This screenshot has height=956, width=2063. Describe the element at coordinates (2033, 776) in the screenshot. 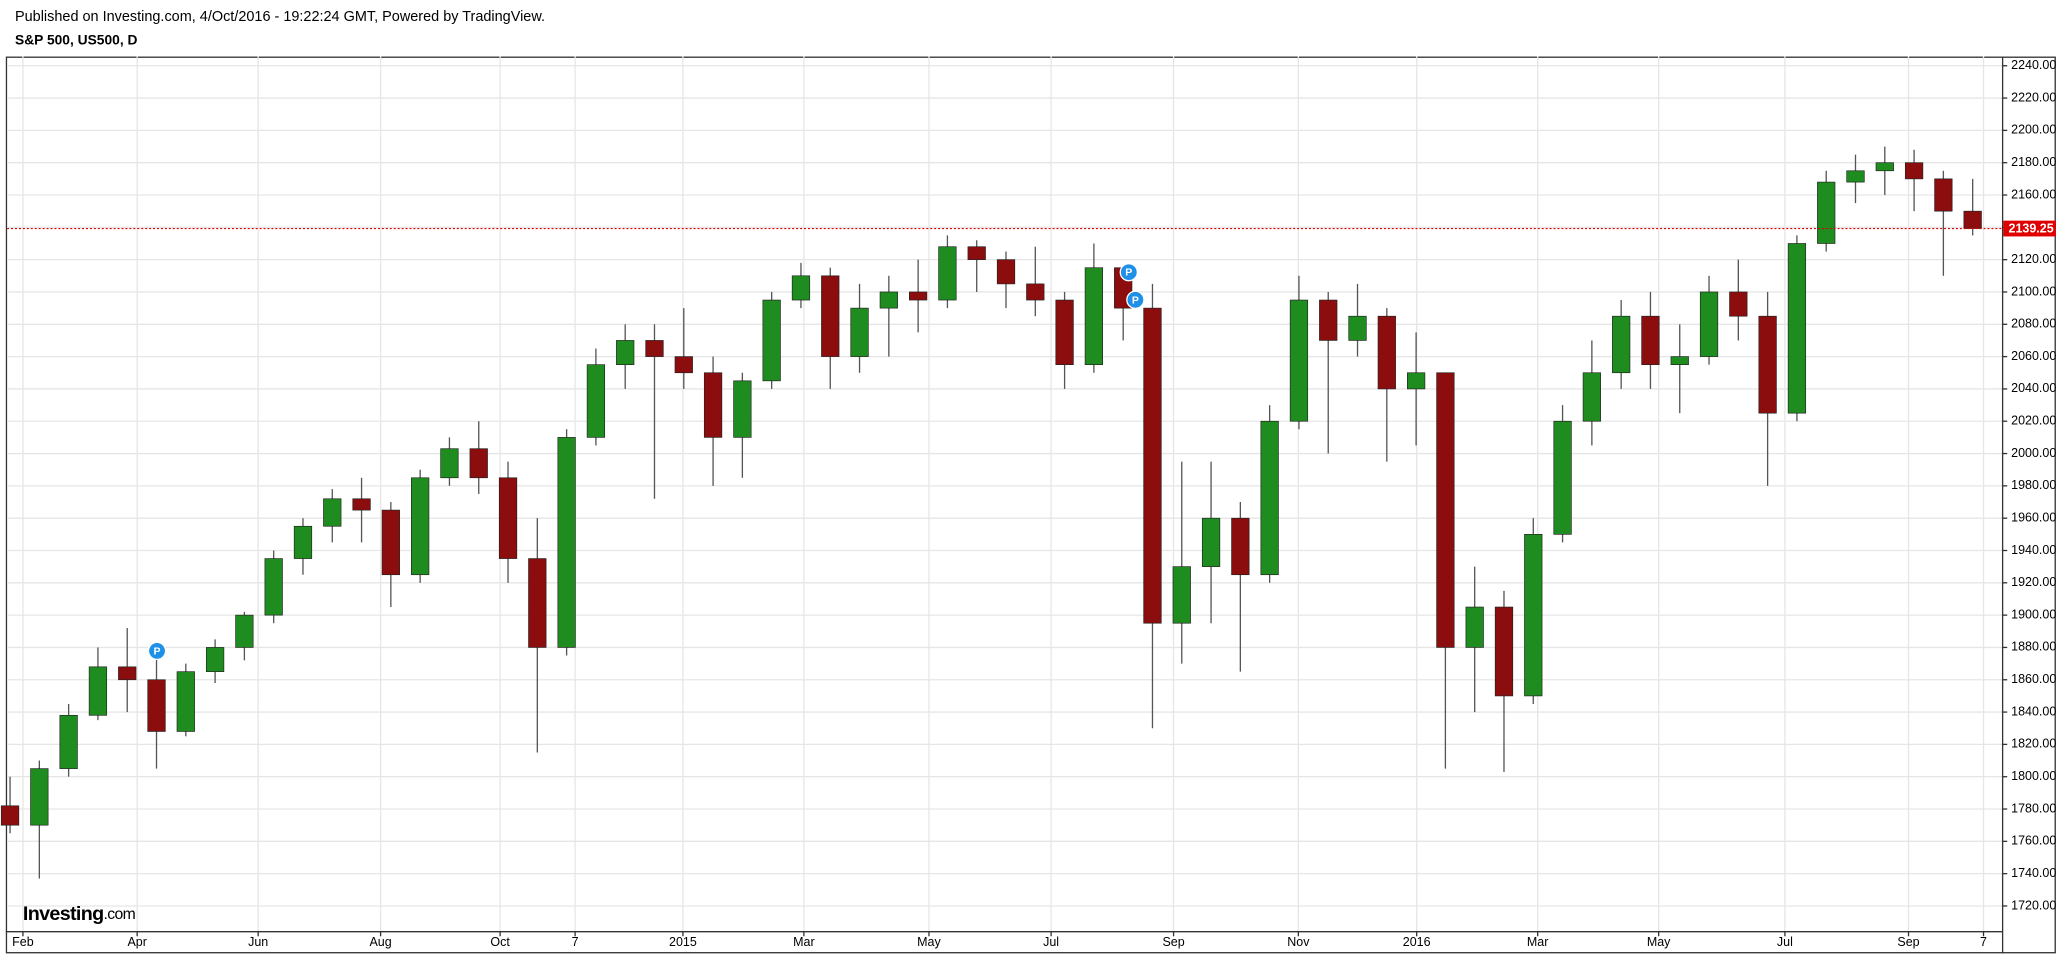

I see `y-tick-label: 1800.00` at that location.